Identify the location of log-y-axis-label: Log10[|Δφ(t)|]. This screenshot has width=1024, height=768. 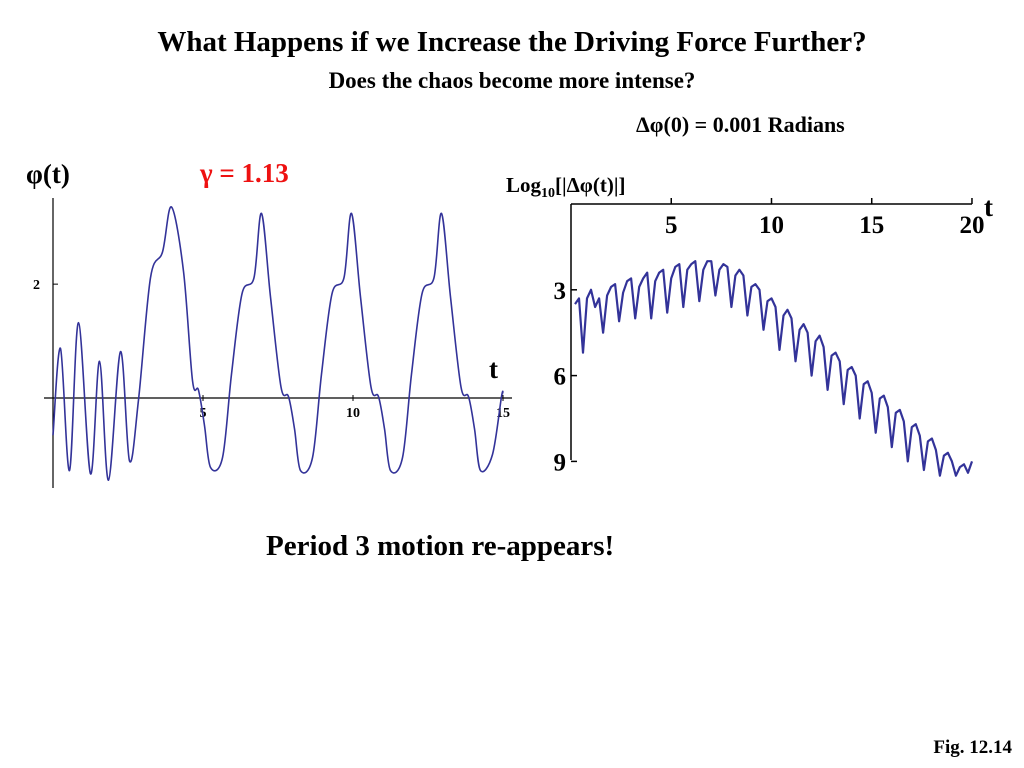
(566, 187).